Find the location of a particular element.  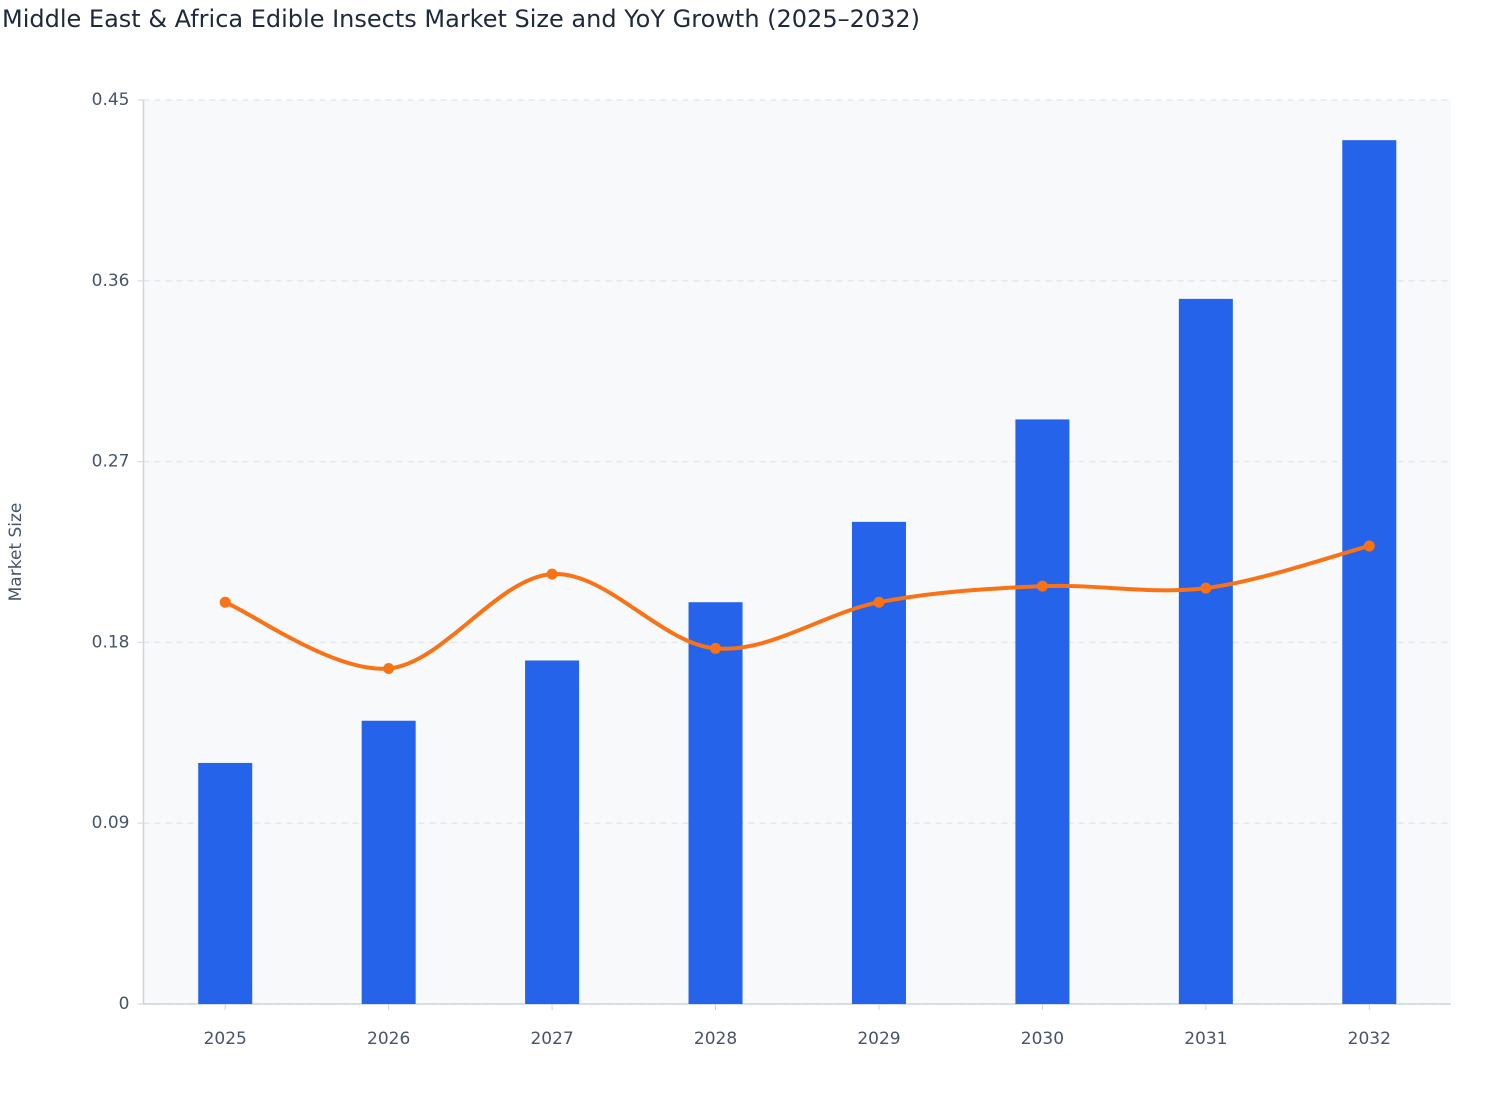

x-tick-label: 2025 is located at coordinates (225, 1039).